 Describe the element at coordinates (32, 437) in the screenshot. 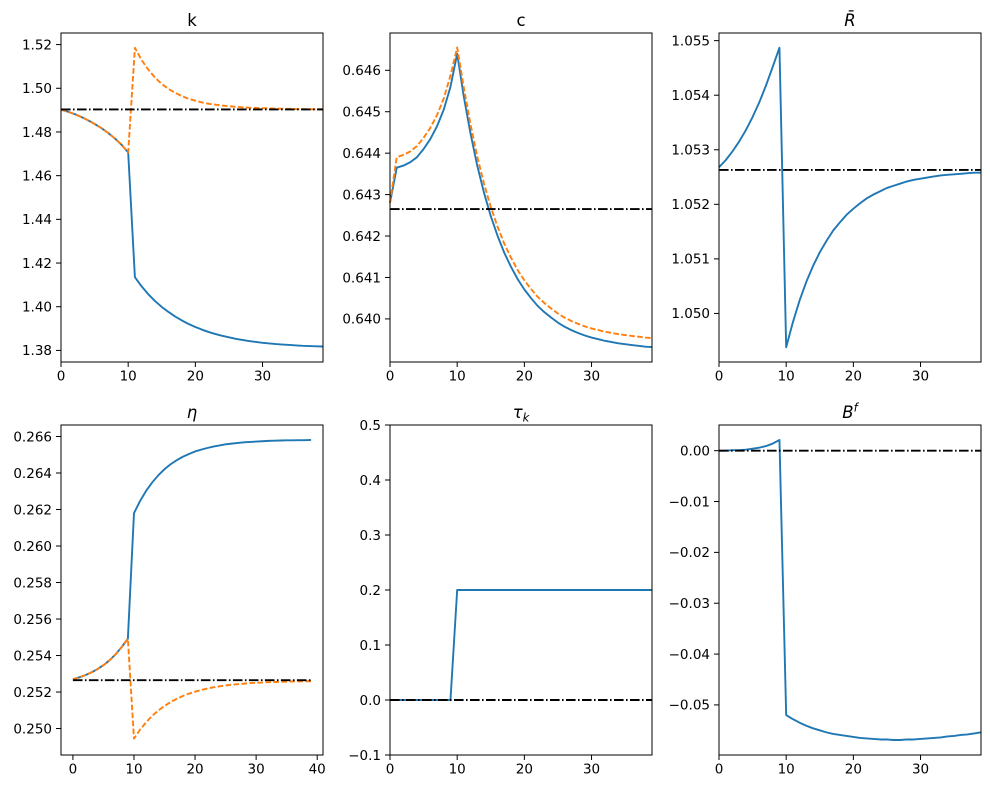

I see `y-tick-label: 0.266` at that location.